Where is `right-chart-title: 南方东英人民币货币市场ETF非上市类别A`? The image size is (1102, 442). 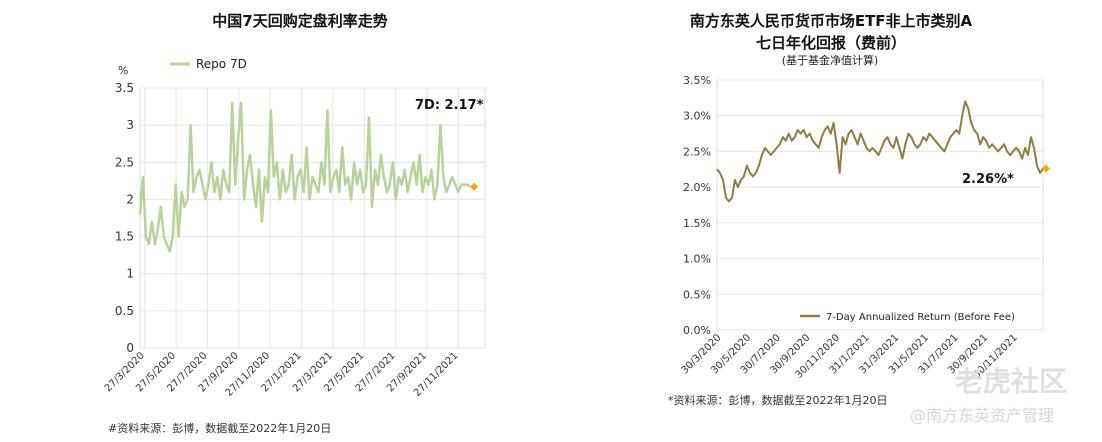 right-chart-title: 南方东英人民币货币市场ETF非上市类别A is located at coordinates (831, 21).